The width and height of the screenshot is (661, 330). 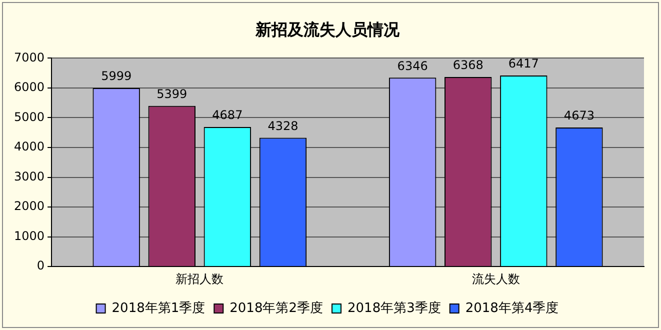 I want to click on y-tick-label: 7000, so click(x=29, y=57).